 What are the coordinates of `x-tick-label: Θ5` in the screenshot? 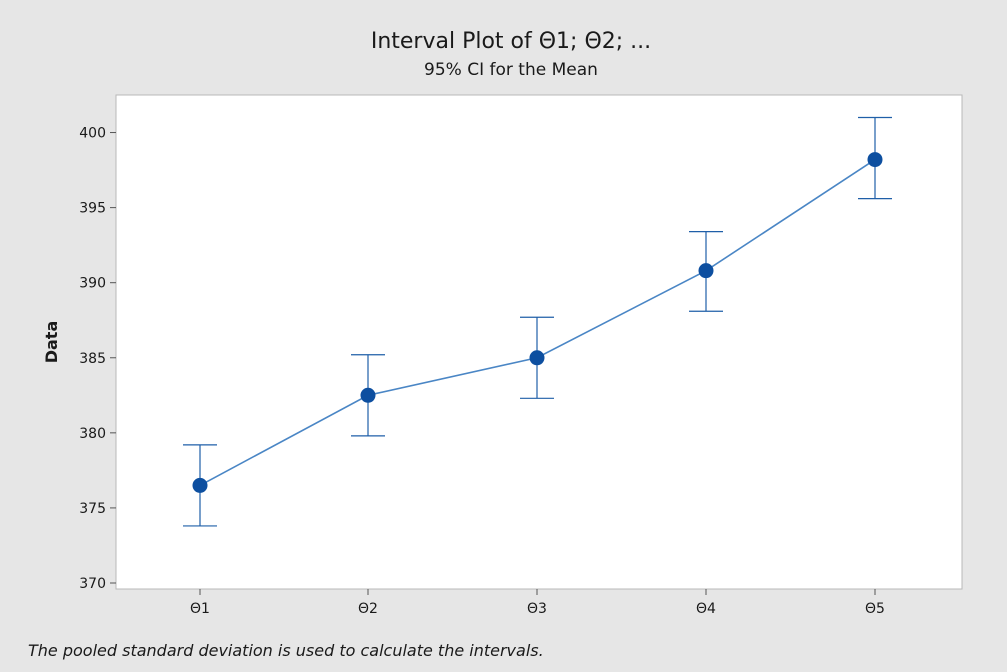 It's located at (875, 609).